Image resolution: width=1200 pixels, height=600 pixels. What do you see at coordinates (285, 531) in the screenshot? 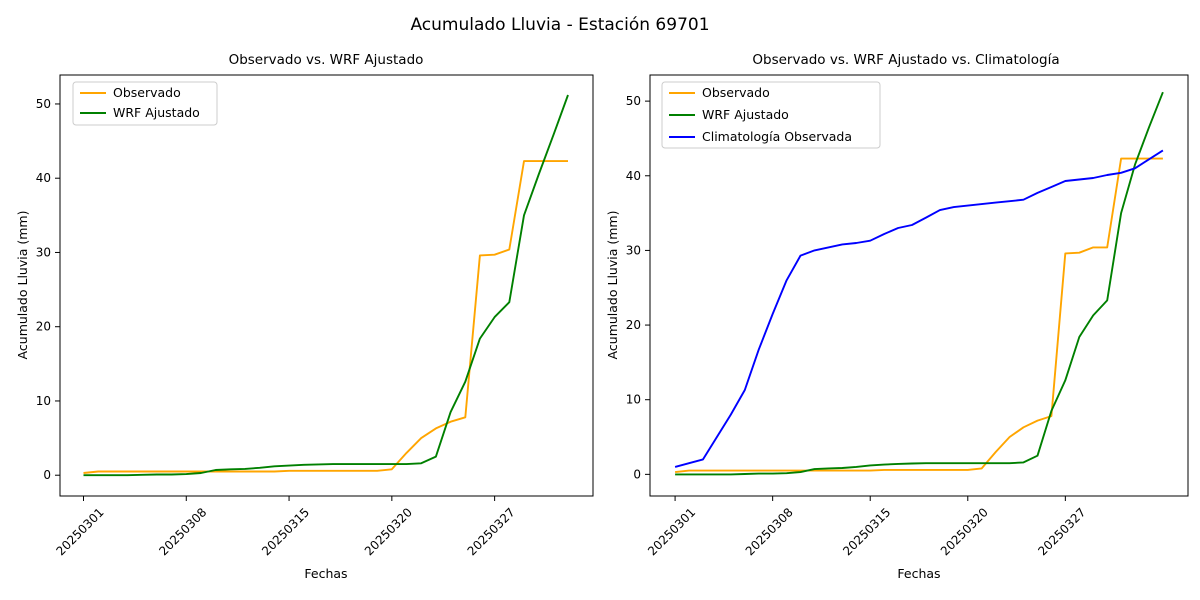
I see `left-xtick-label: 20250315` at bounding box center [285, 531].